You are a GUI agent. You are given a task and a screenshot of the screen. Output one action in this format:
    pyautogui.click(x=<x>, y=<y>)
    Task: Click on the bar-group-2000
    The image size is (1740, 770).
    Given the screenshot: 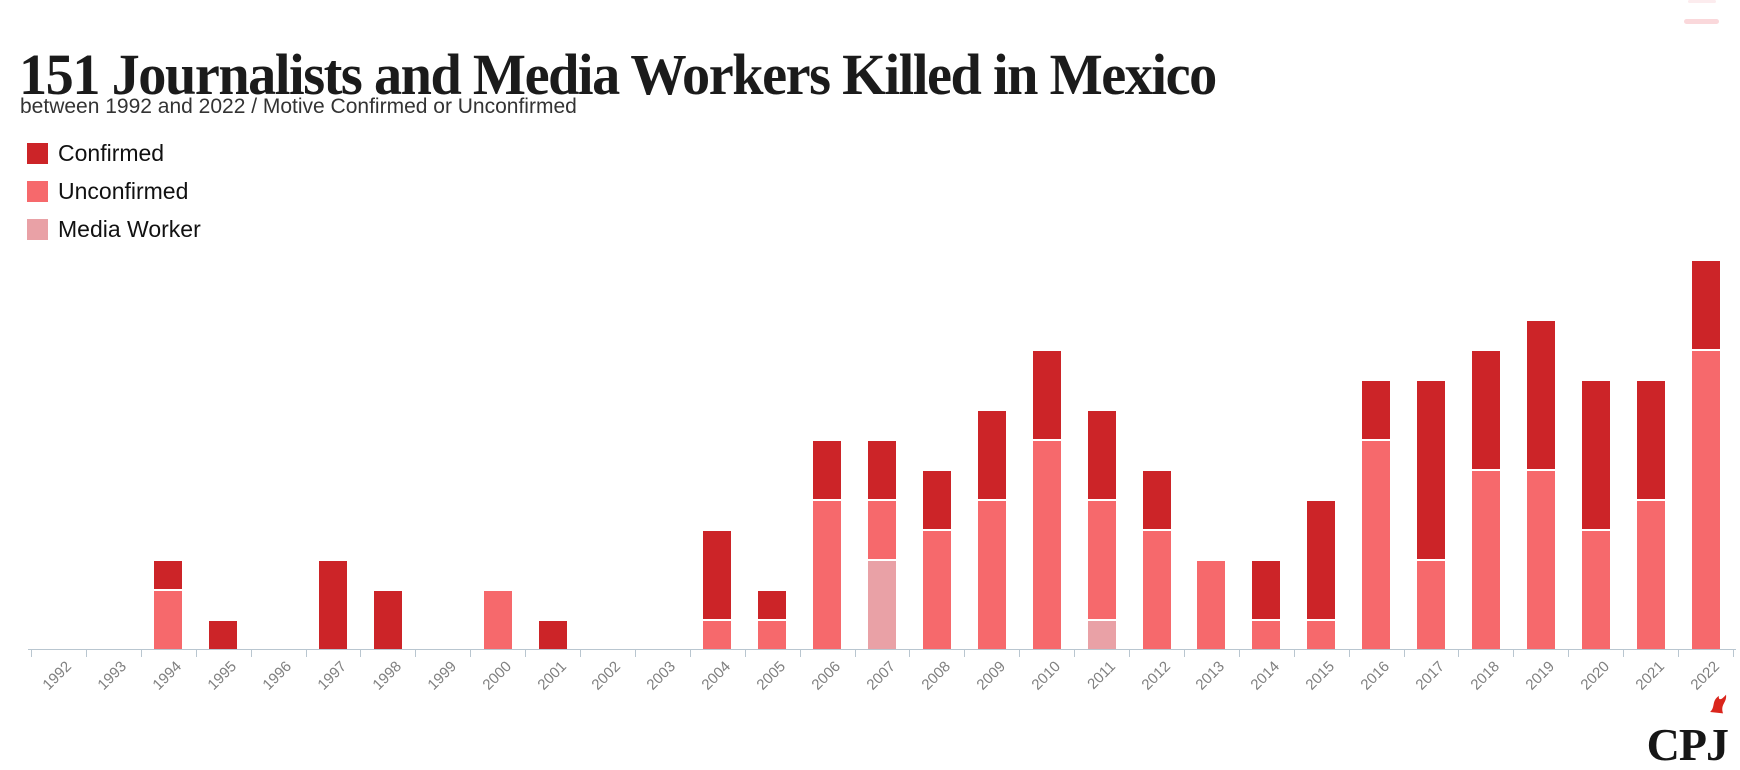 What is the action you would take?
    pyautogui.click(x=497, y=454)
    